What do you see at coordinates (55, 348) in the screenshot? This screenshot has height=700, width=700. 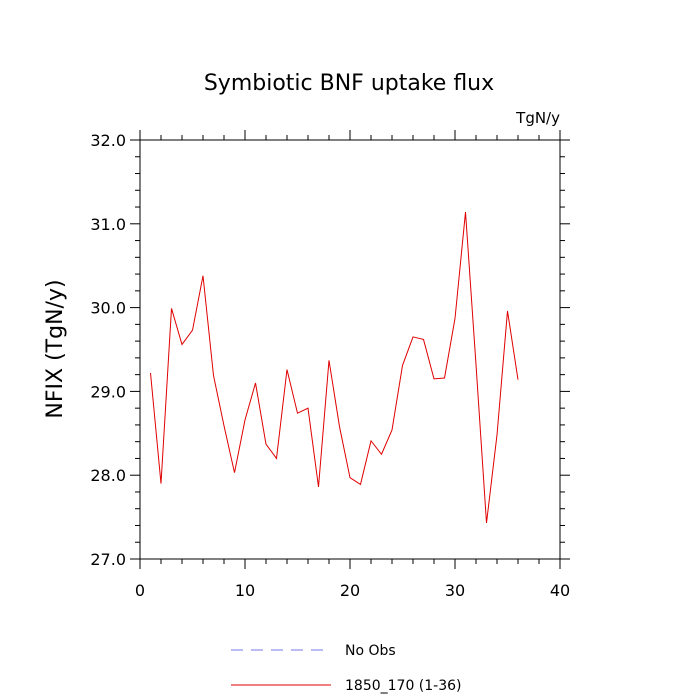 I see `y-axis-label: NFIX (TgN/y)` at bounding box center [55, 348].